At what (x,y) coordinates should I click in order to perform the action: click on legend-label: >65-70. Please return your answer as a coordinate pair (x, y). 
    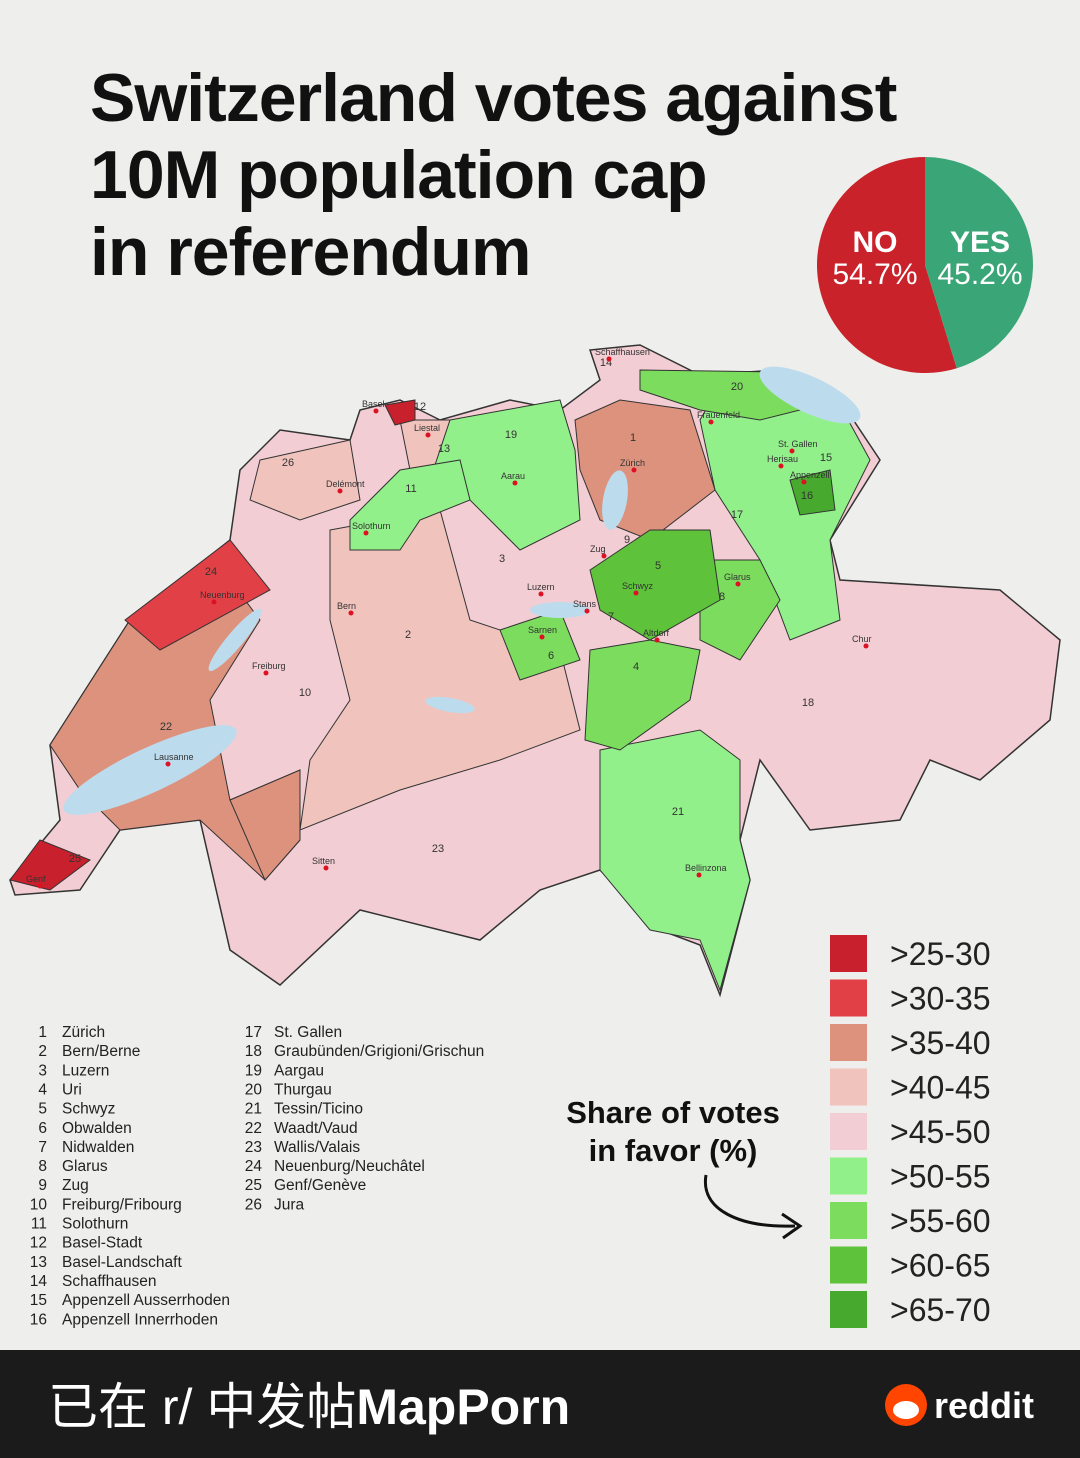
    Looking at the image, I should click on (940, 1310).